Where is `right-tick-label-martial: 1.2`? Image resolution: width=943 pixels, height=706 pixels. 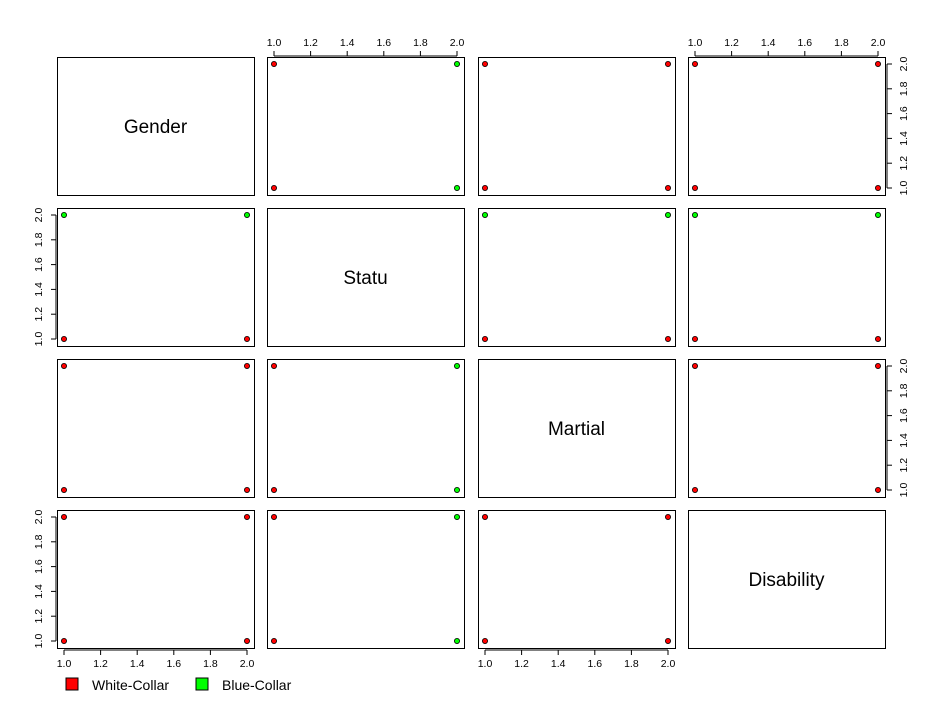 right-tick-label-martial: 1.2 is located at coordinates (904, 465).